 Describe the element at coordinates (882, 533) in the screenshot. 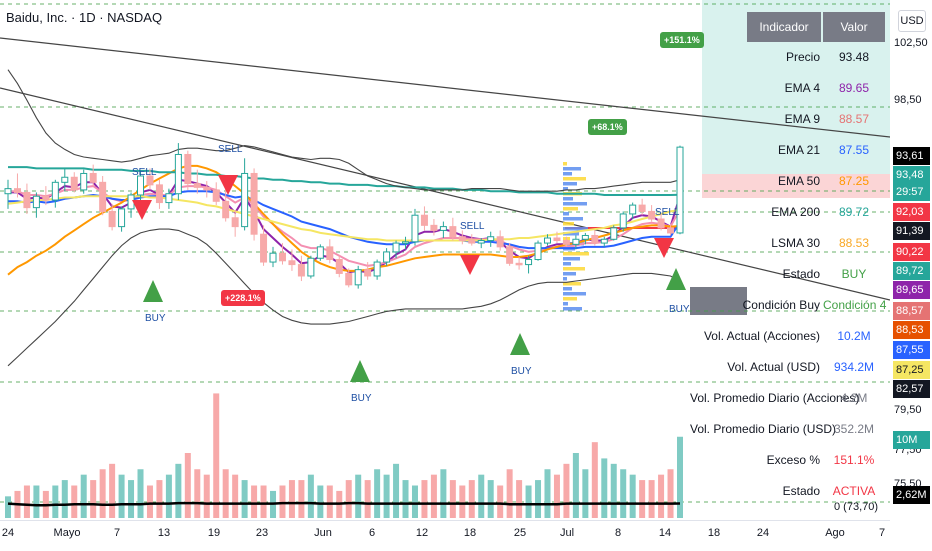

I see `x-tick: 7` at that location.